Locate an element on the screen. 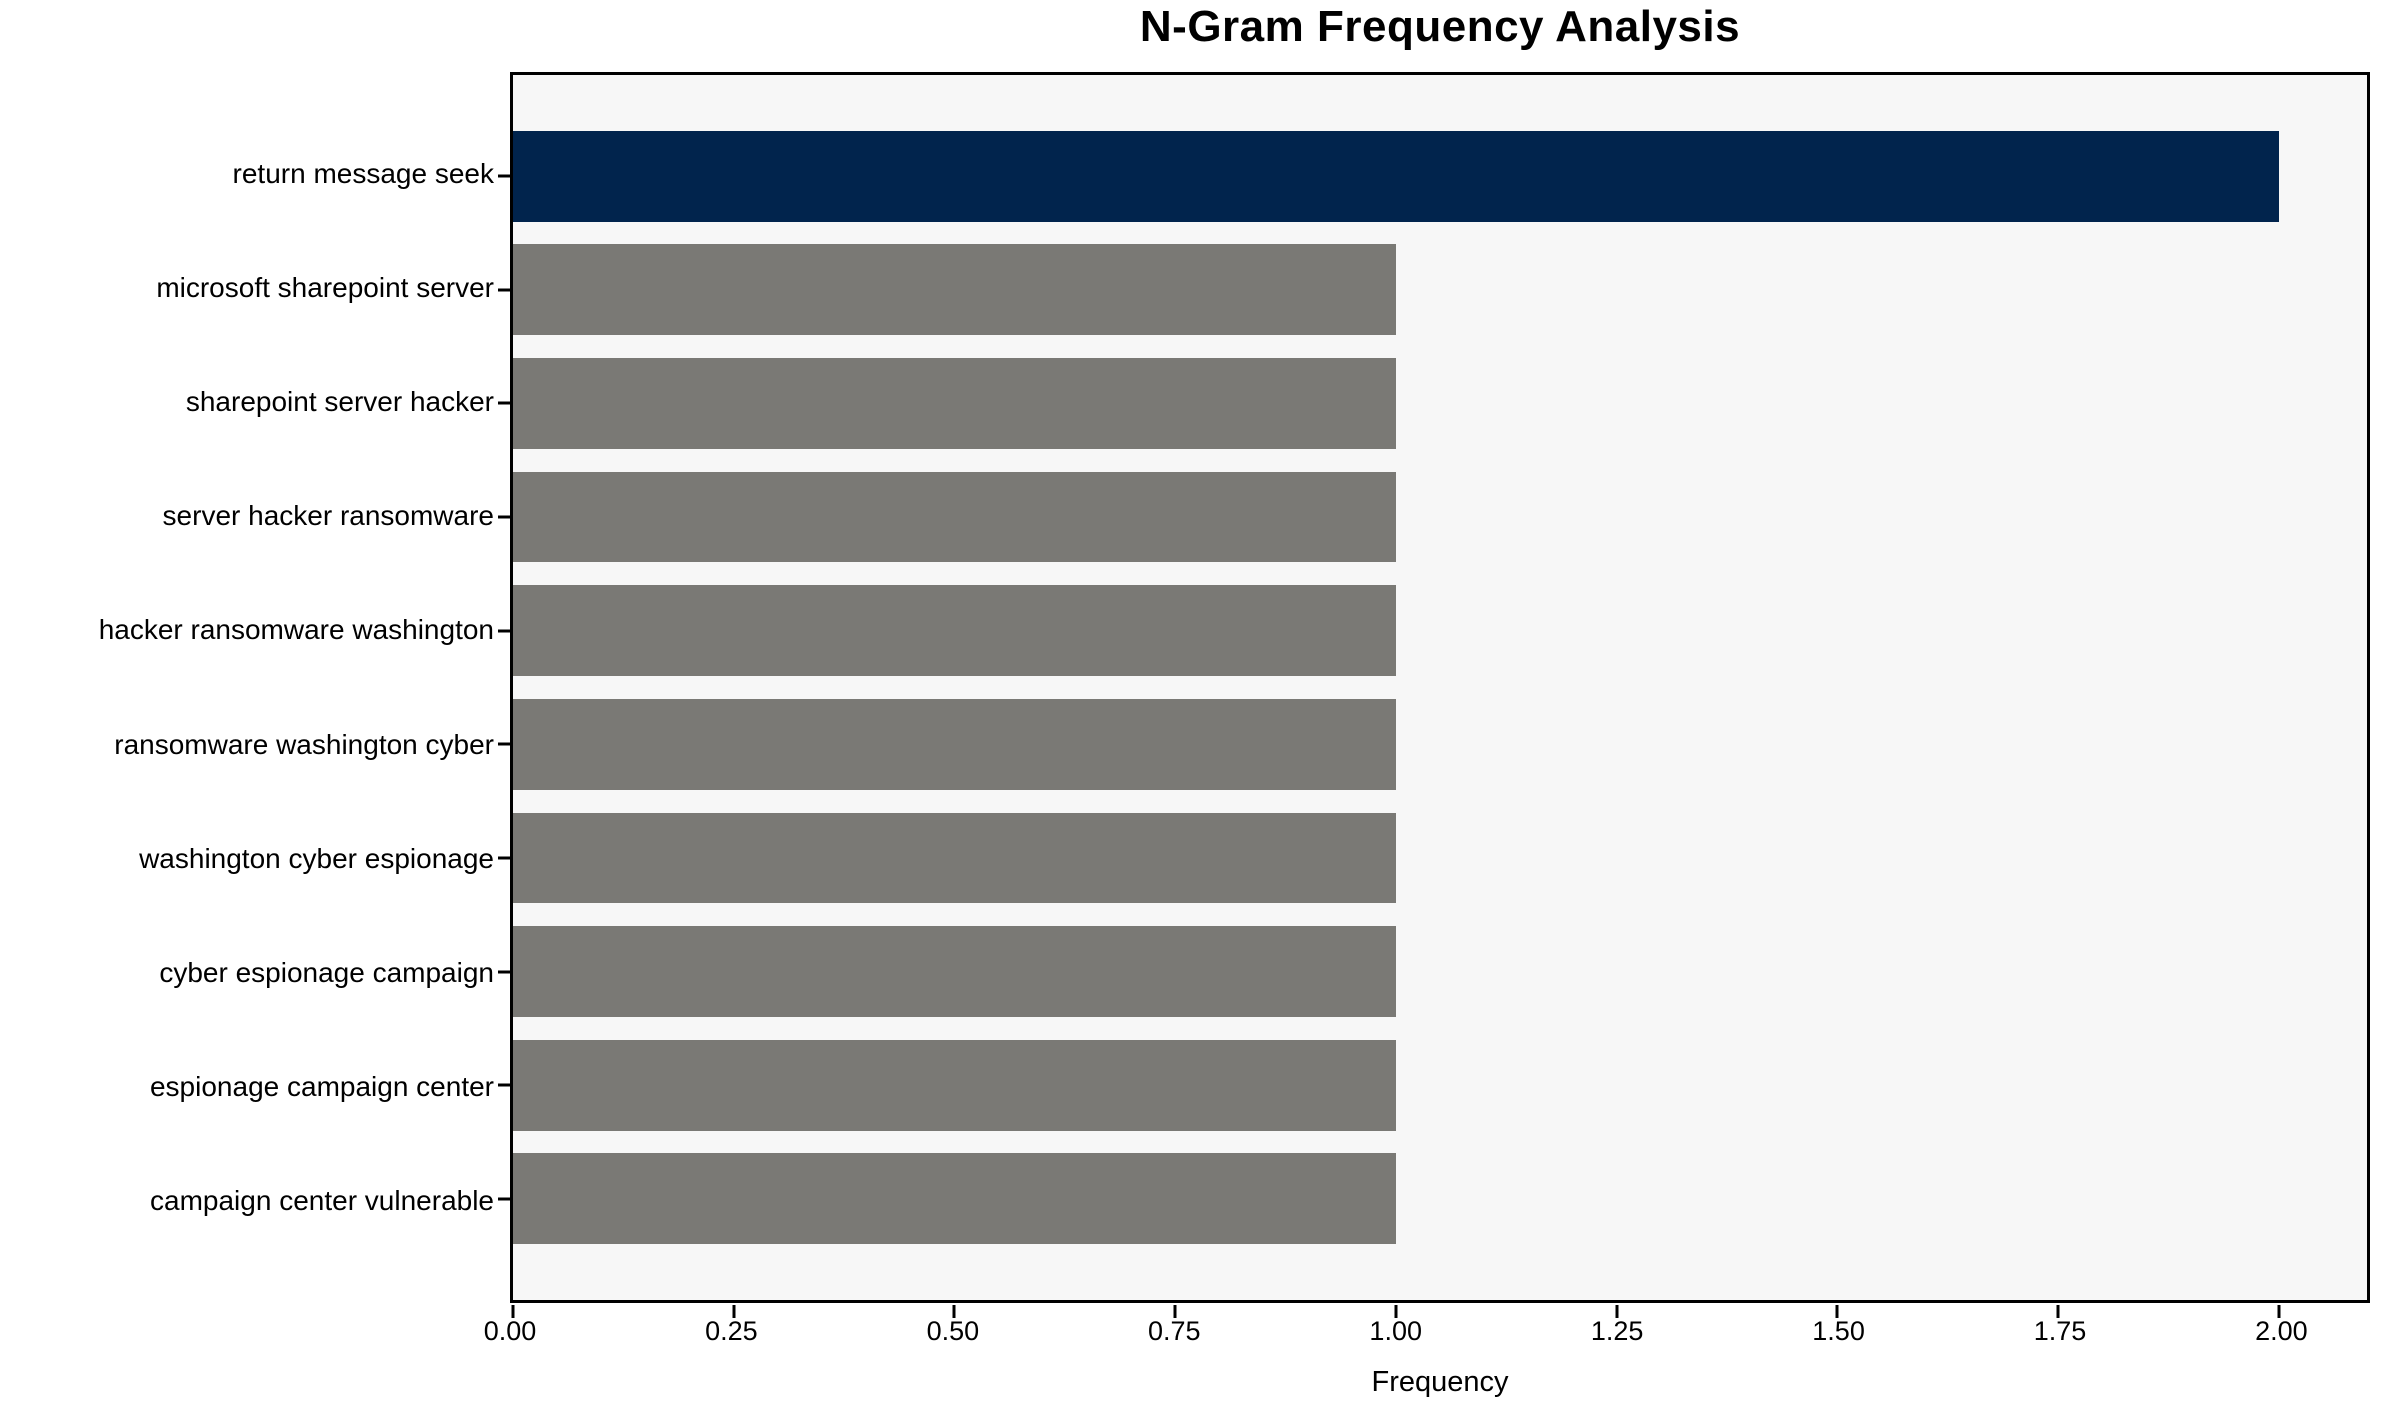 Image resolution: width=2390 pixels, height=1414 pixels. y-tick-label: espionage campaign center is located at coordinates (321, 1087).